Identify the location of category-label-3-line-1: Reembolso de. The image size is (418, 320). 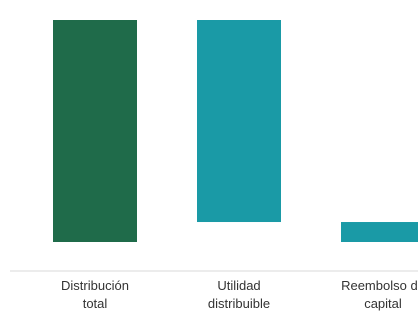
(379, 285).